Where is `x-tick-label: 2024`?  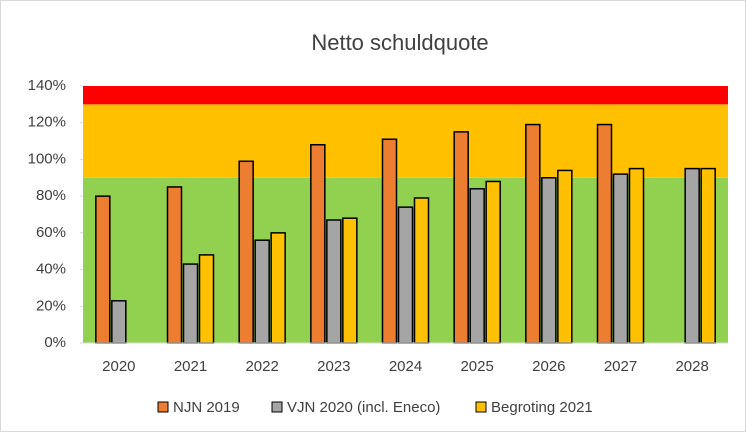
x-tick-label: 2024 is located at coordinates (405, 366).